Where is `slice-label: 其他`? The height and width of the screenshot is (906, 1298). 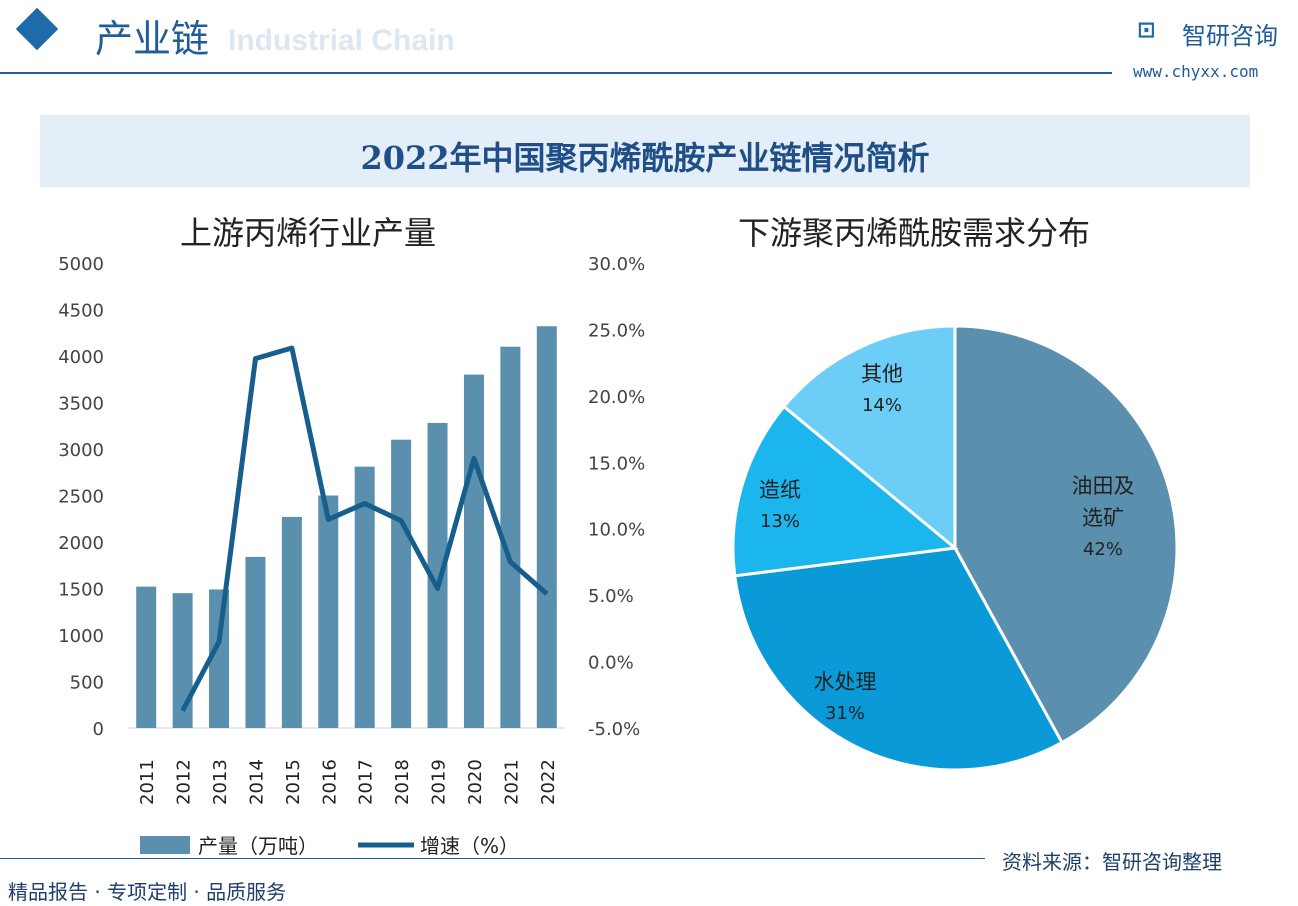 slice-label: 其他 is located at coordinates (882, 374).